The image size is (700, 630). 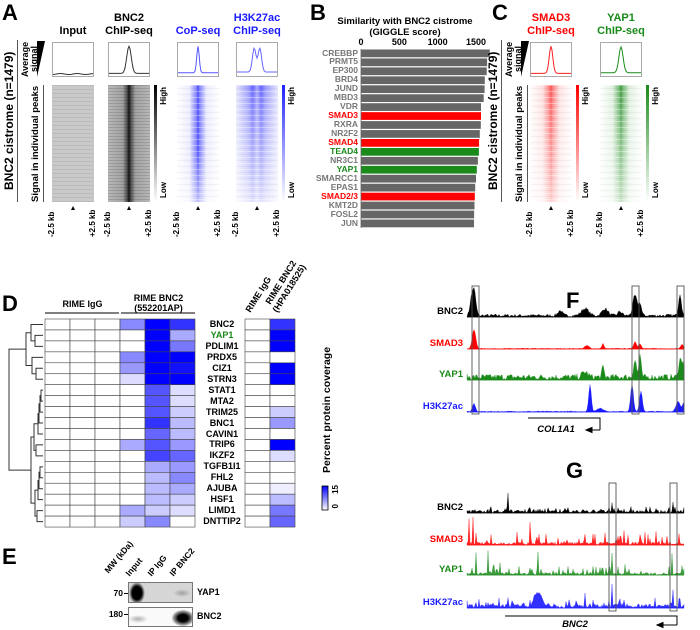 What do you see at coordinates (327, 410) in the screenshot?
I see `colorbar-label: Percent protein coverage` at bounding box center [327, 410].